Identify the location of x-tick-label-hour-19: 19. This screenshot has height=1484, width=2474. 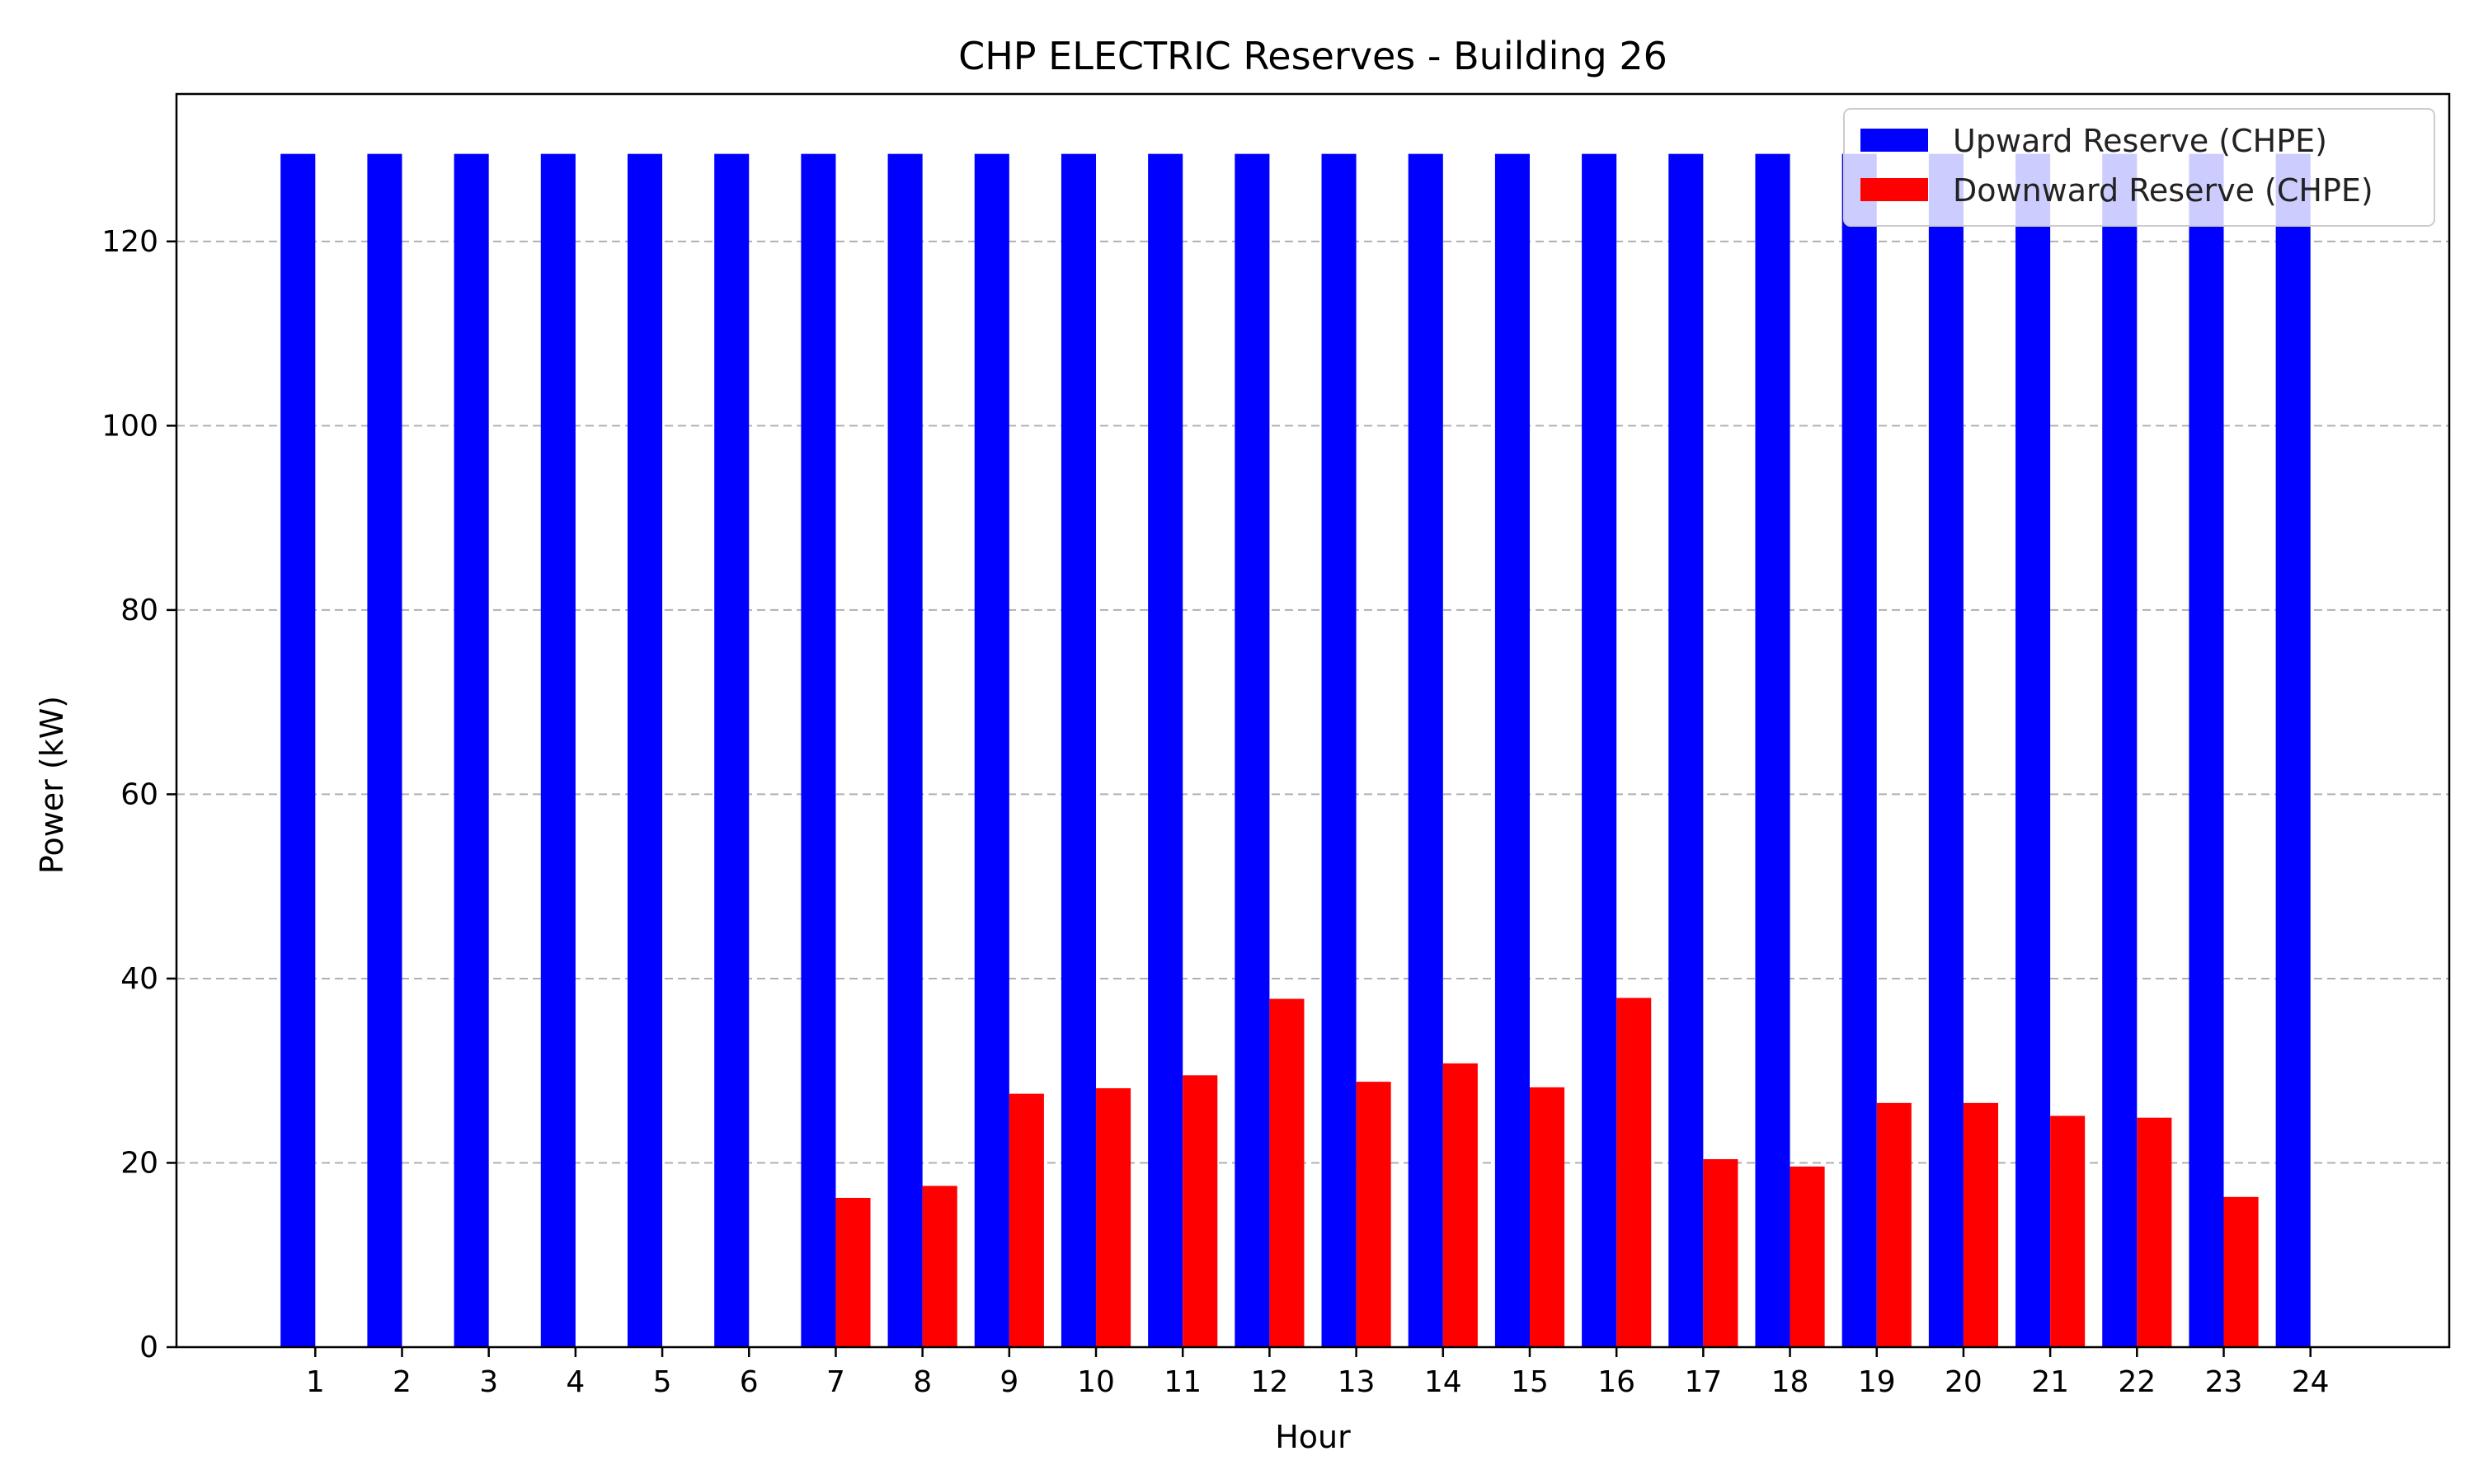
(1877, 1382).